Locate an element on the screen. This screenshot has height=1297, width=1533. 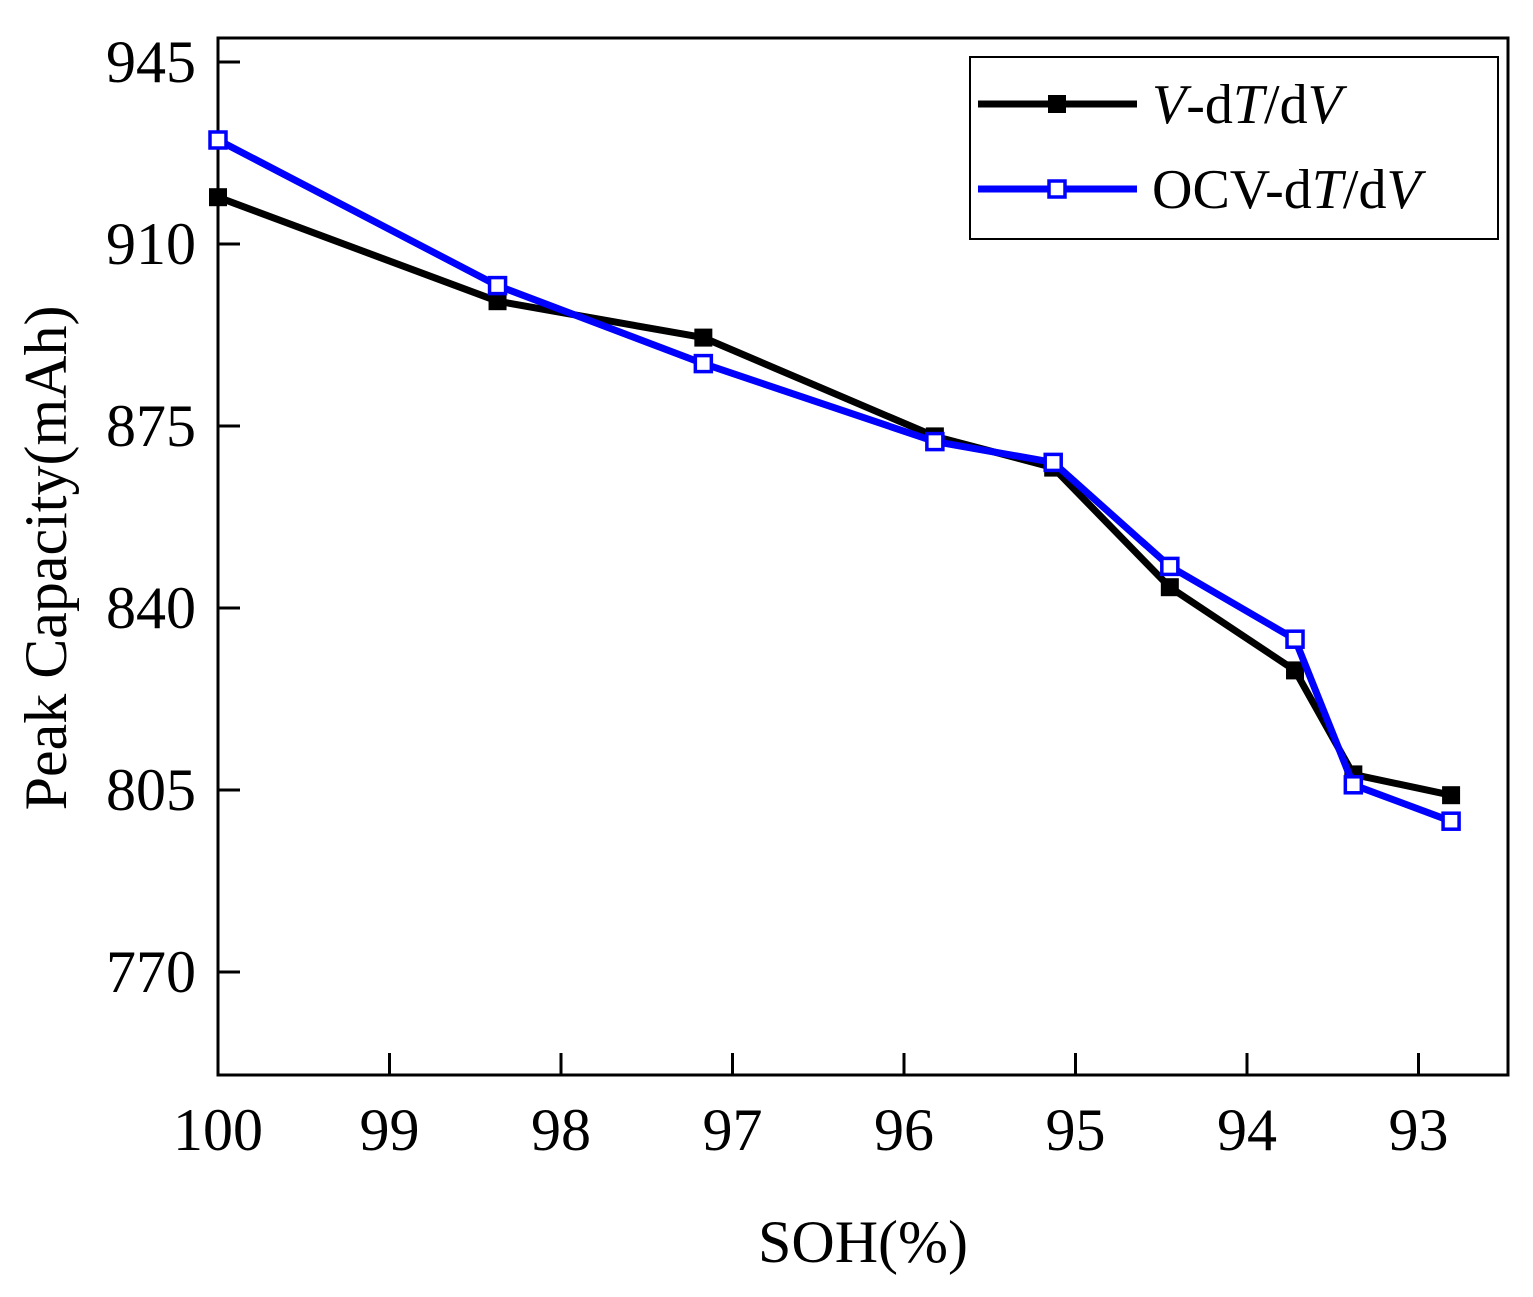
legend-label: V-dT/dV is located at coordinates (1250, 105).